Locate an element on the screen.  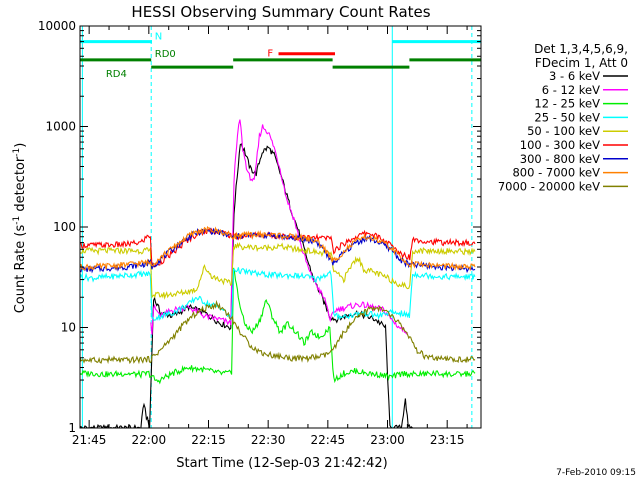
footer-timestamp: 7-Feb-2010 09:15 is located at coordinates (596, 473).